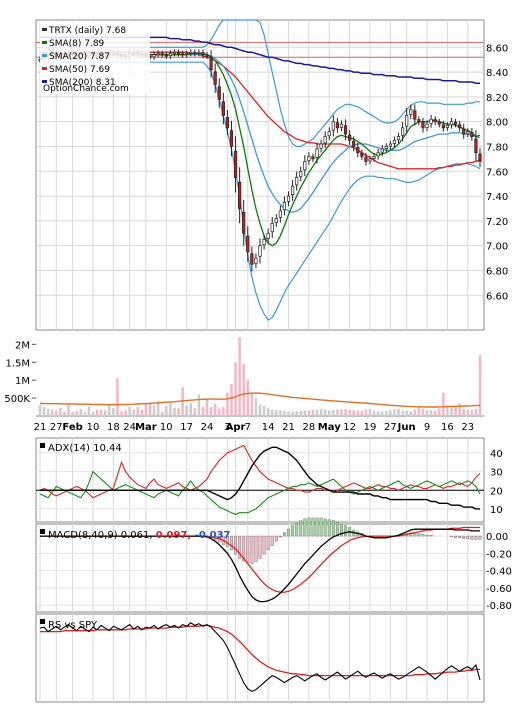 The height and width of the screenshot is (706, 526). What do you see at coordinates (244, 377) in the screenshot?
I see `volume-panel: 2M 1.5M 1M 500K` at bounding box center [244, 377].